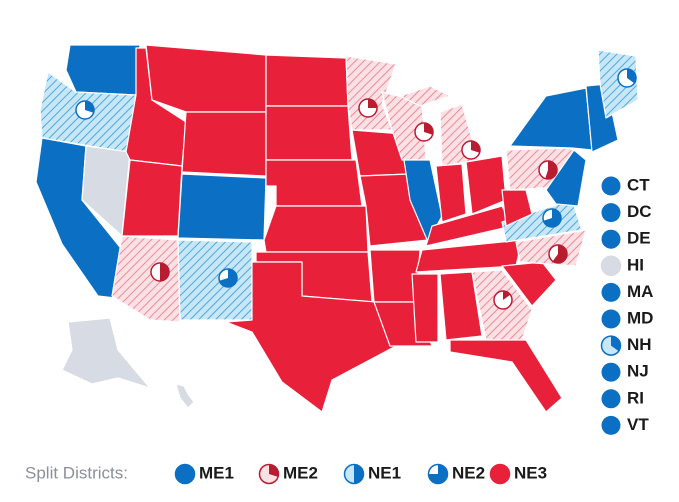 The width and height of the screenshot is (679, 502). Describe the element at coordinates (468, 472) in the screenshot. I see `legend-label: NE2` at that location.